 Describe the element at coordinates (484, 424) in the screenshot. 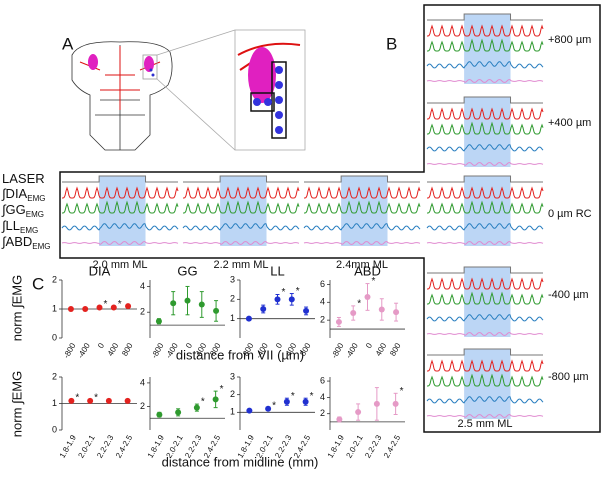

I see `column-label: 2.5 mm ML` at that location.